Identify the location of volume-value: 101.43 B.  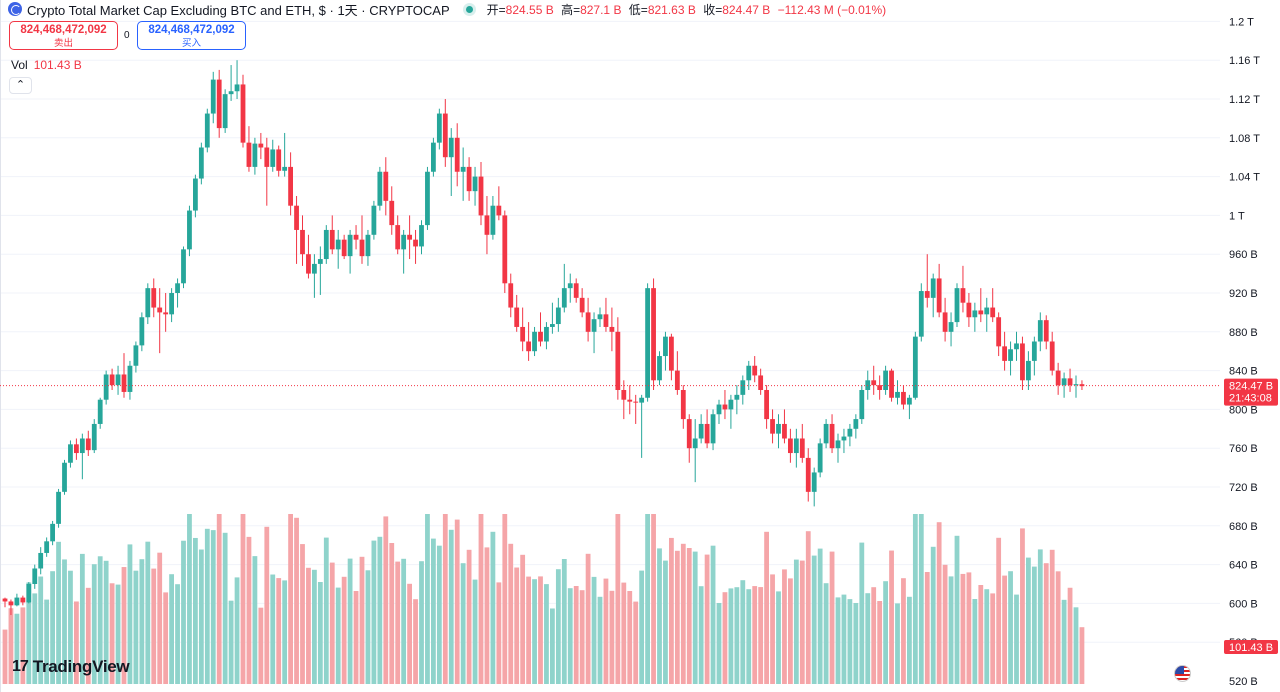
(57, 65).